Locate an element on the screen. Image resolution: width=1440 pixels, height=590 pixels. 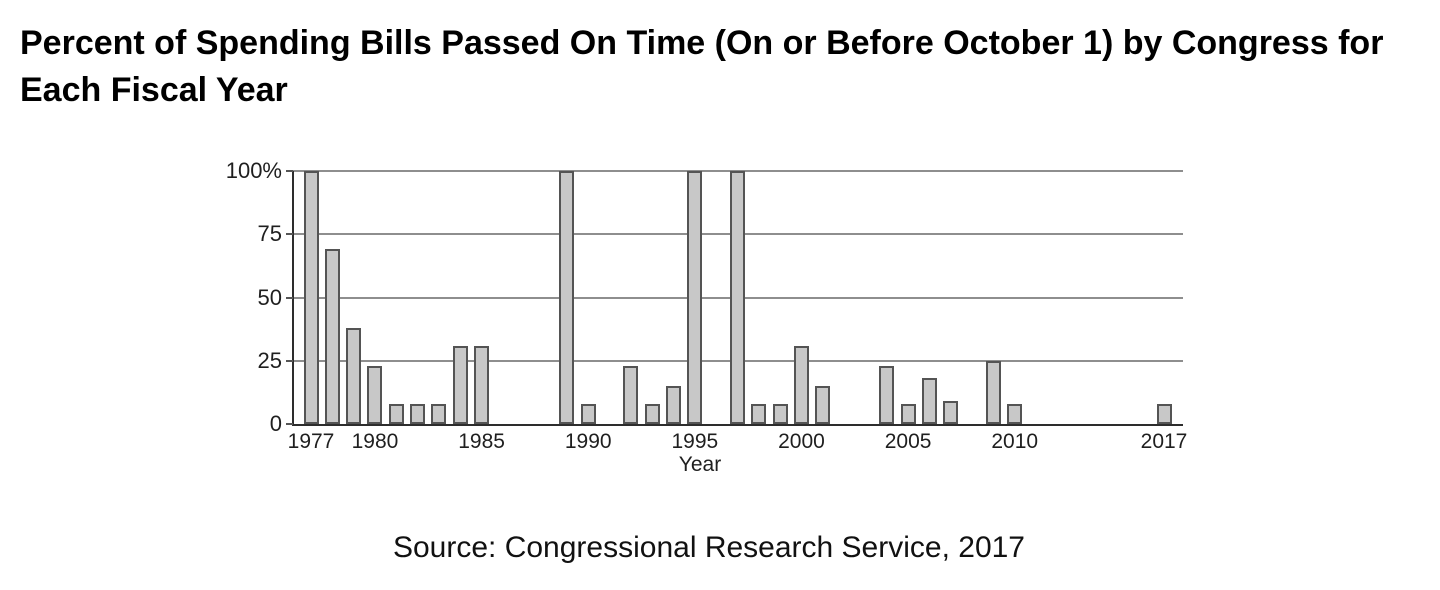
y-axis is located at coordinates (293, 298).